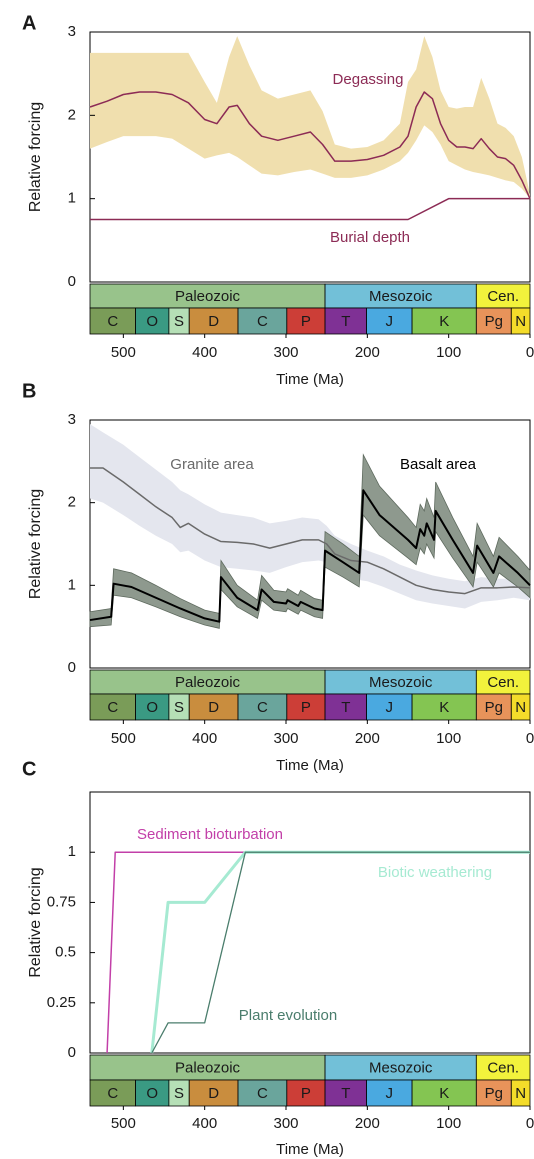 Image resolution: width=534 pixels, height=1159 pixels. Describe the element at coordinates (288, 1015) in the screenshot. I see `series-label: Plant evolution` at that location.